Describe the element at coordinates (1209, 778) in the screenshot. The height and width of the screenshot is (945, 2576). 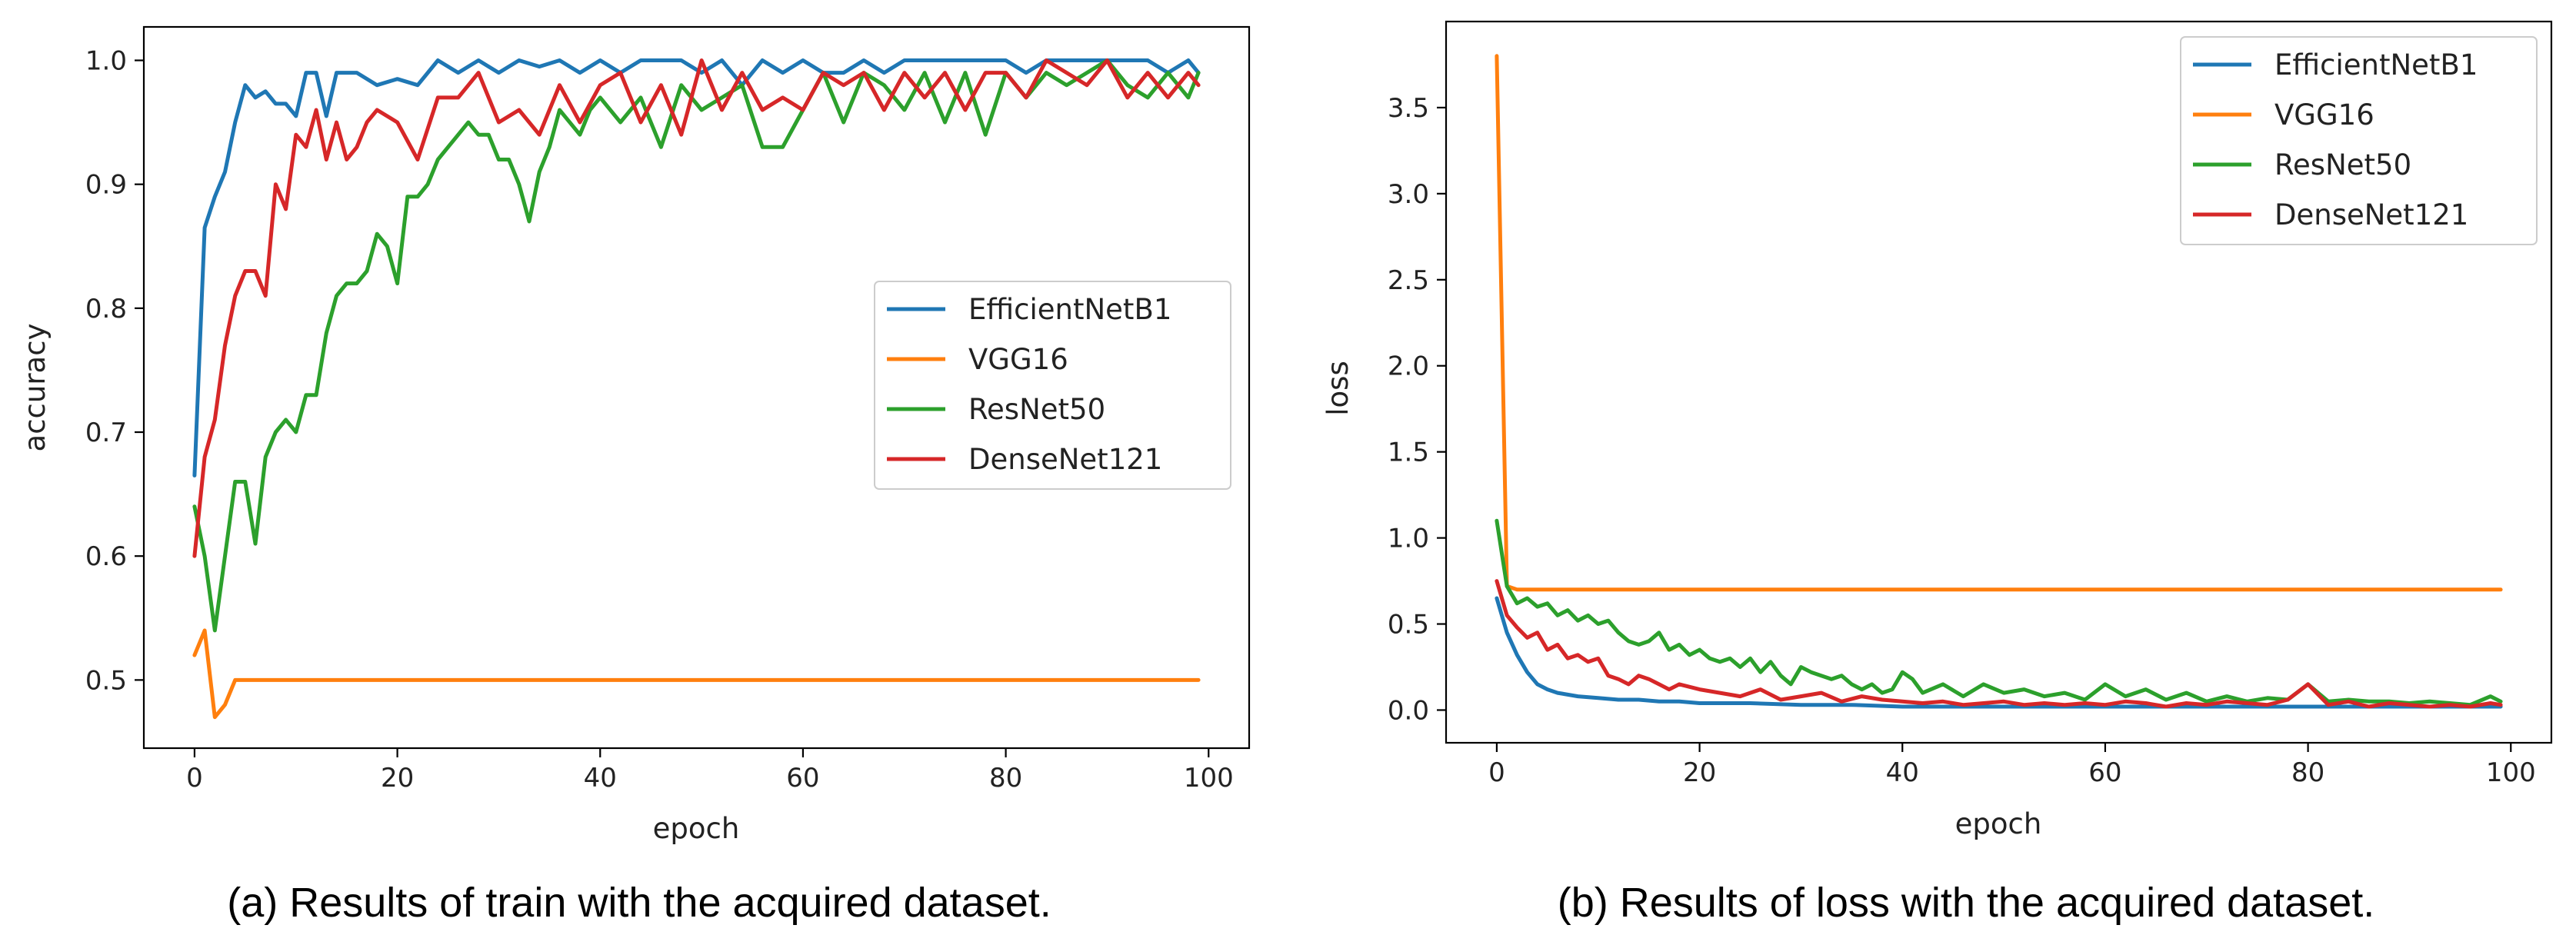
I see `accuracy-x-tick-label: 100` at that location.